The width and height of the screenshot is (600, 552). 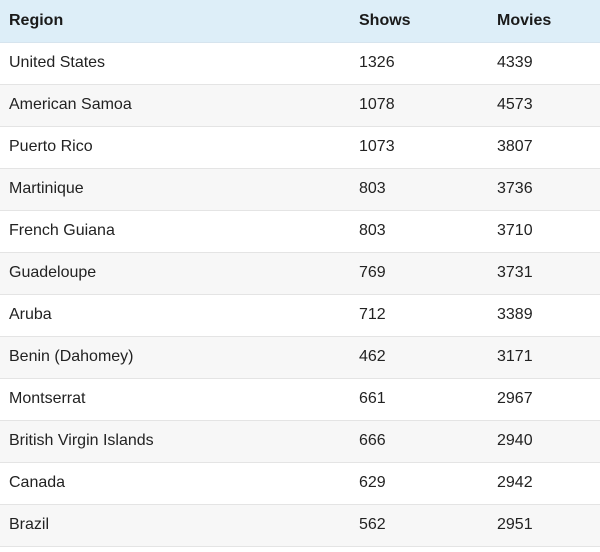 What do you see at coordinates (300, 357) in the screenshot?
I see `table-row: Benin (Dahomey) 462 3171` at bounding box center [300, 357].